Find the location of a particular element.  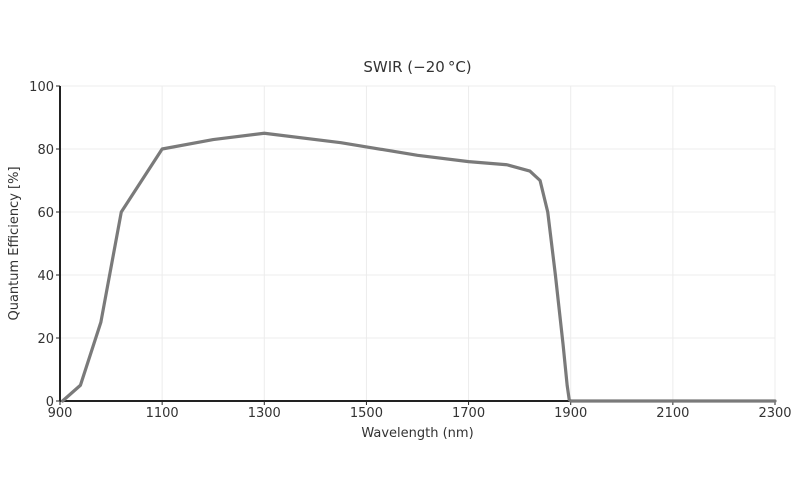

x-tick-label: 1700 is located at coordinates (468, 413).